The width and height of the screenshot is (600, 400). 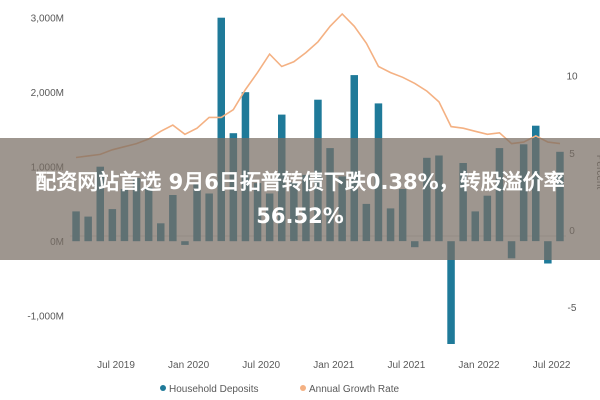 I want to click on y-right-tick-label: -5, so click(x=572, y=308).